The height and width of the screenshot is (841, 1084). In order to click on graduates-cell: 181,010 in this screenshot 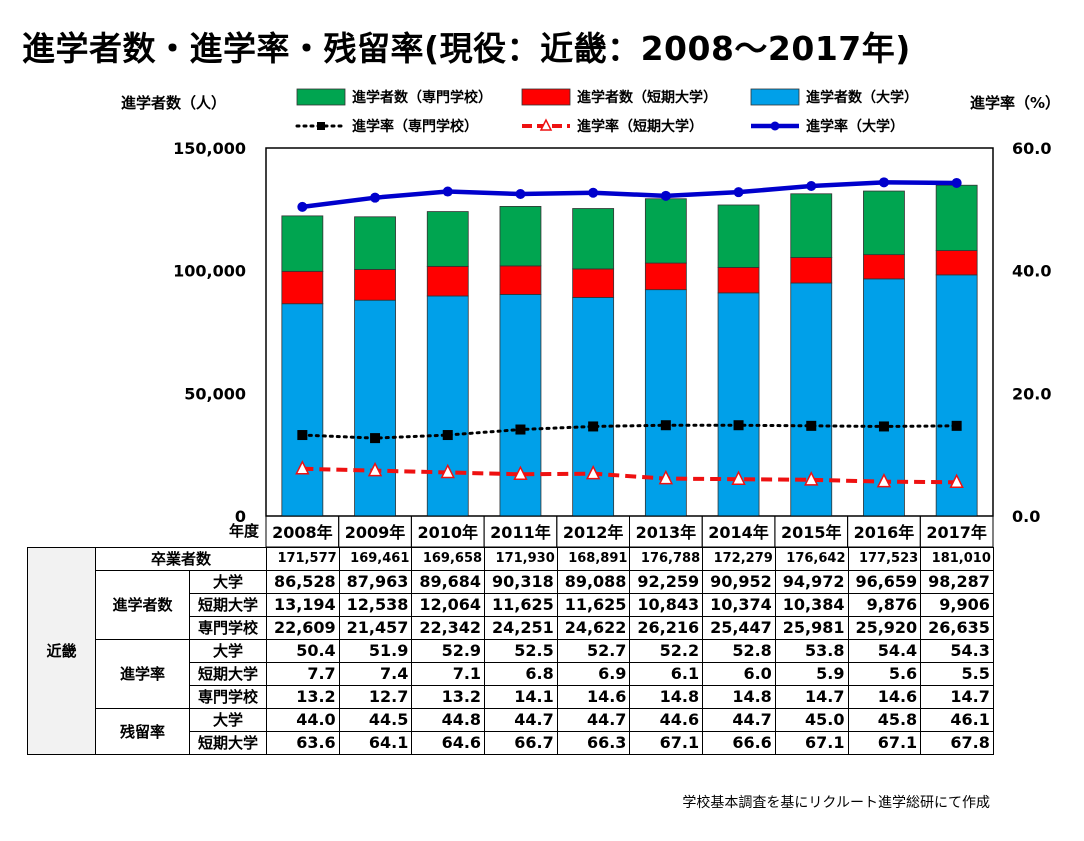, I will do `click(957, 559)`.